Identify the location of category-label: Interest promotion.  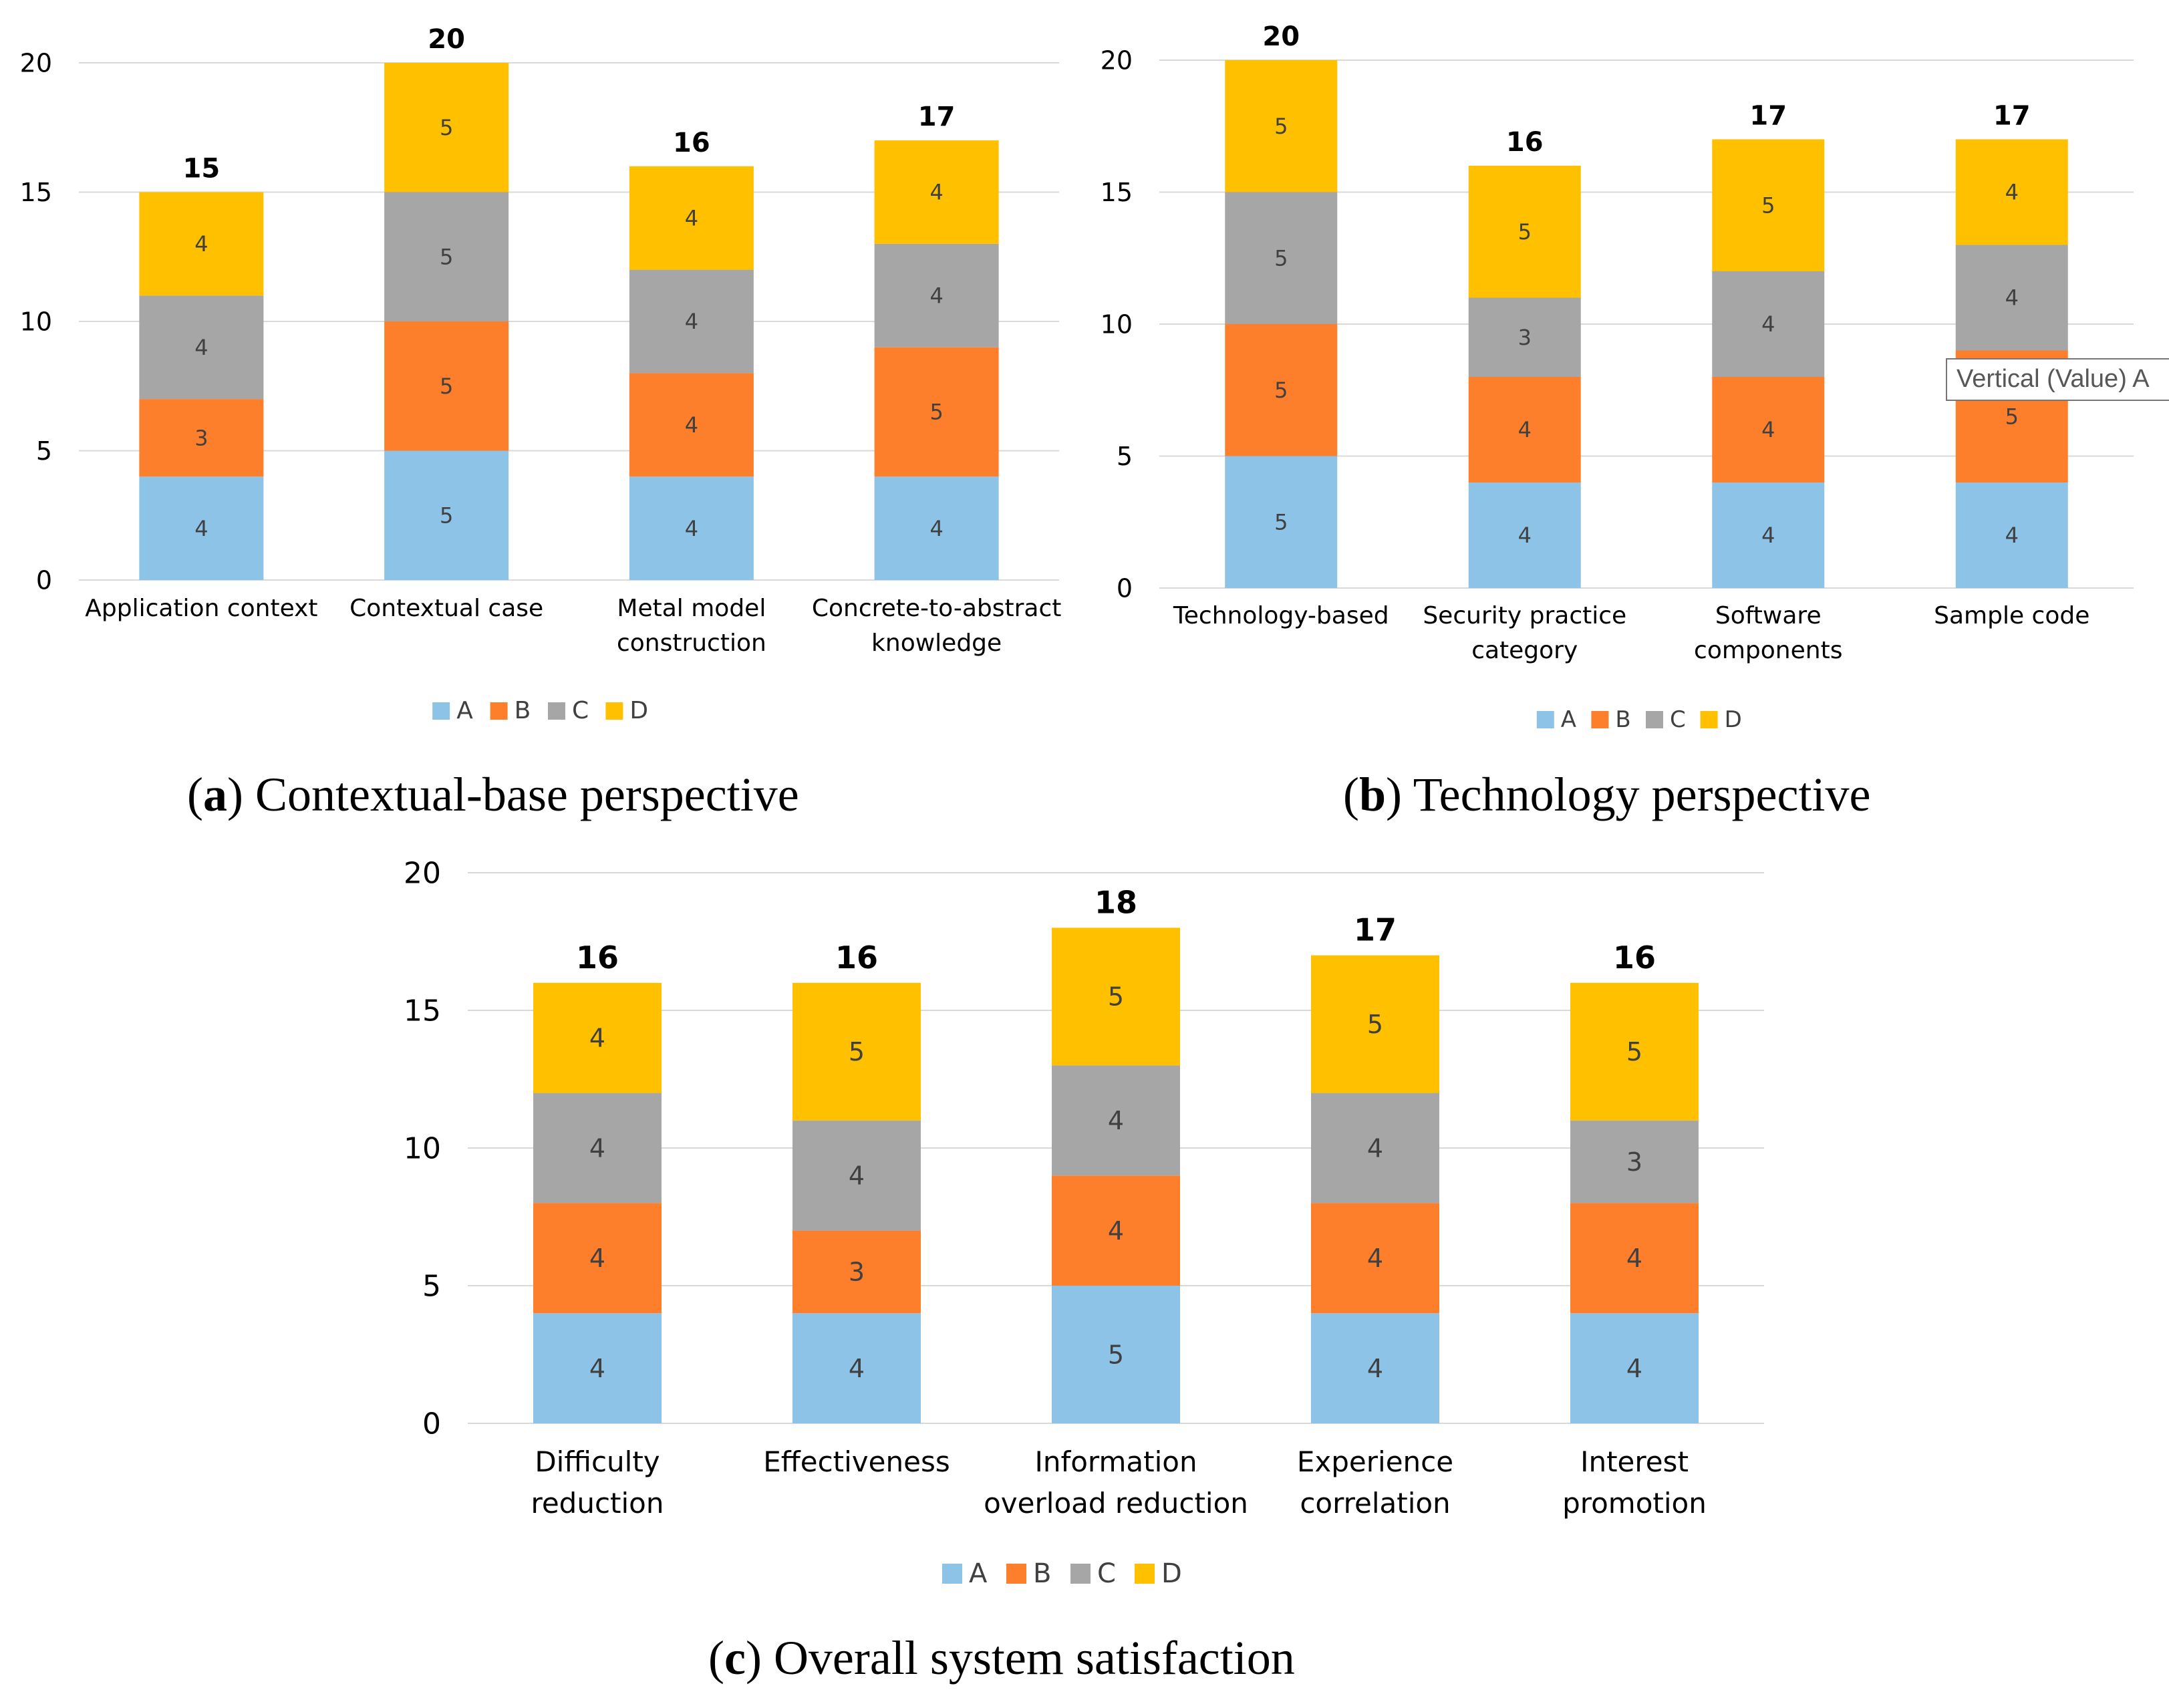
(1635, 1483).